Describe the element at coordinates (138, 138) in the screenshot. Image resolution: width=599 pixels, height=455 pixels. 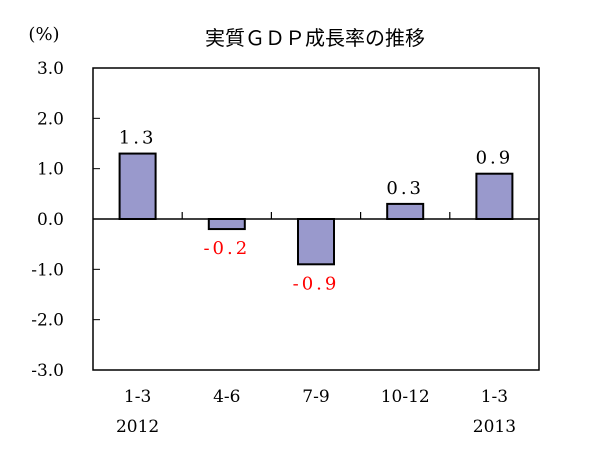
I see `value-label: 1.3` at that location.